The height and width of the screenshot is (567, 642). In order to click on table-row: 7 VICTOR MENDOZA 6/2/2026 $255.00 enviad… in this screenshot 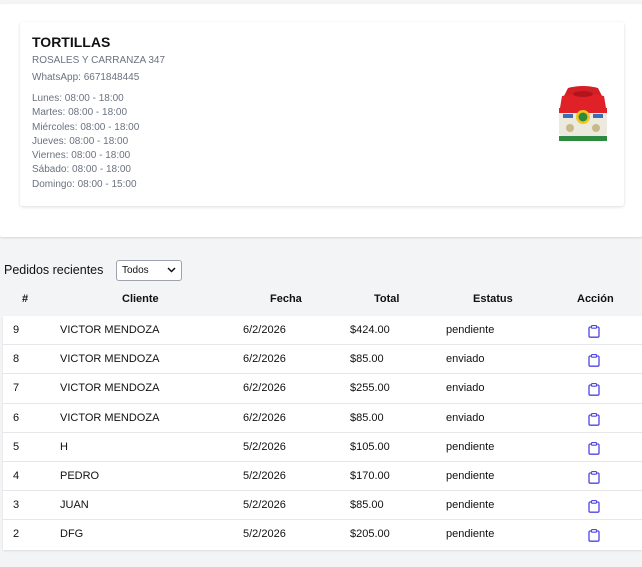, I will do `click(322, 389)`.